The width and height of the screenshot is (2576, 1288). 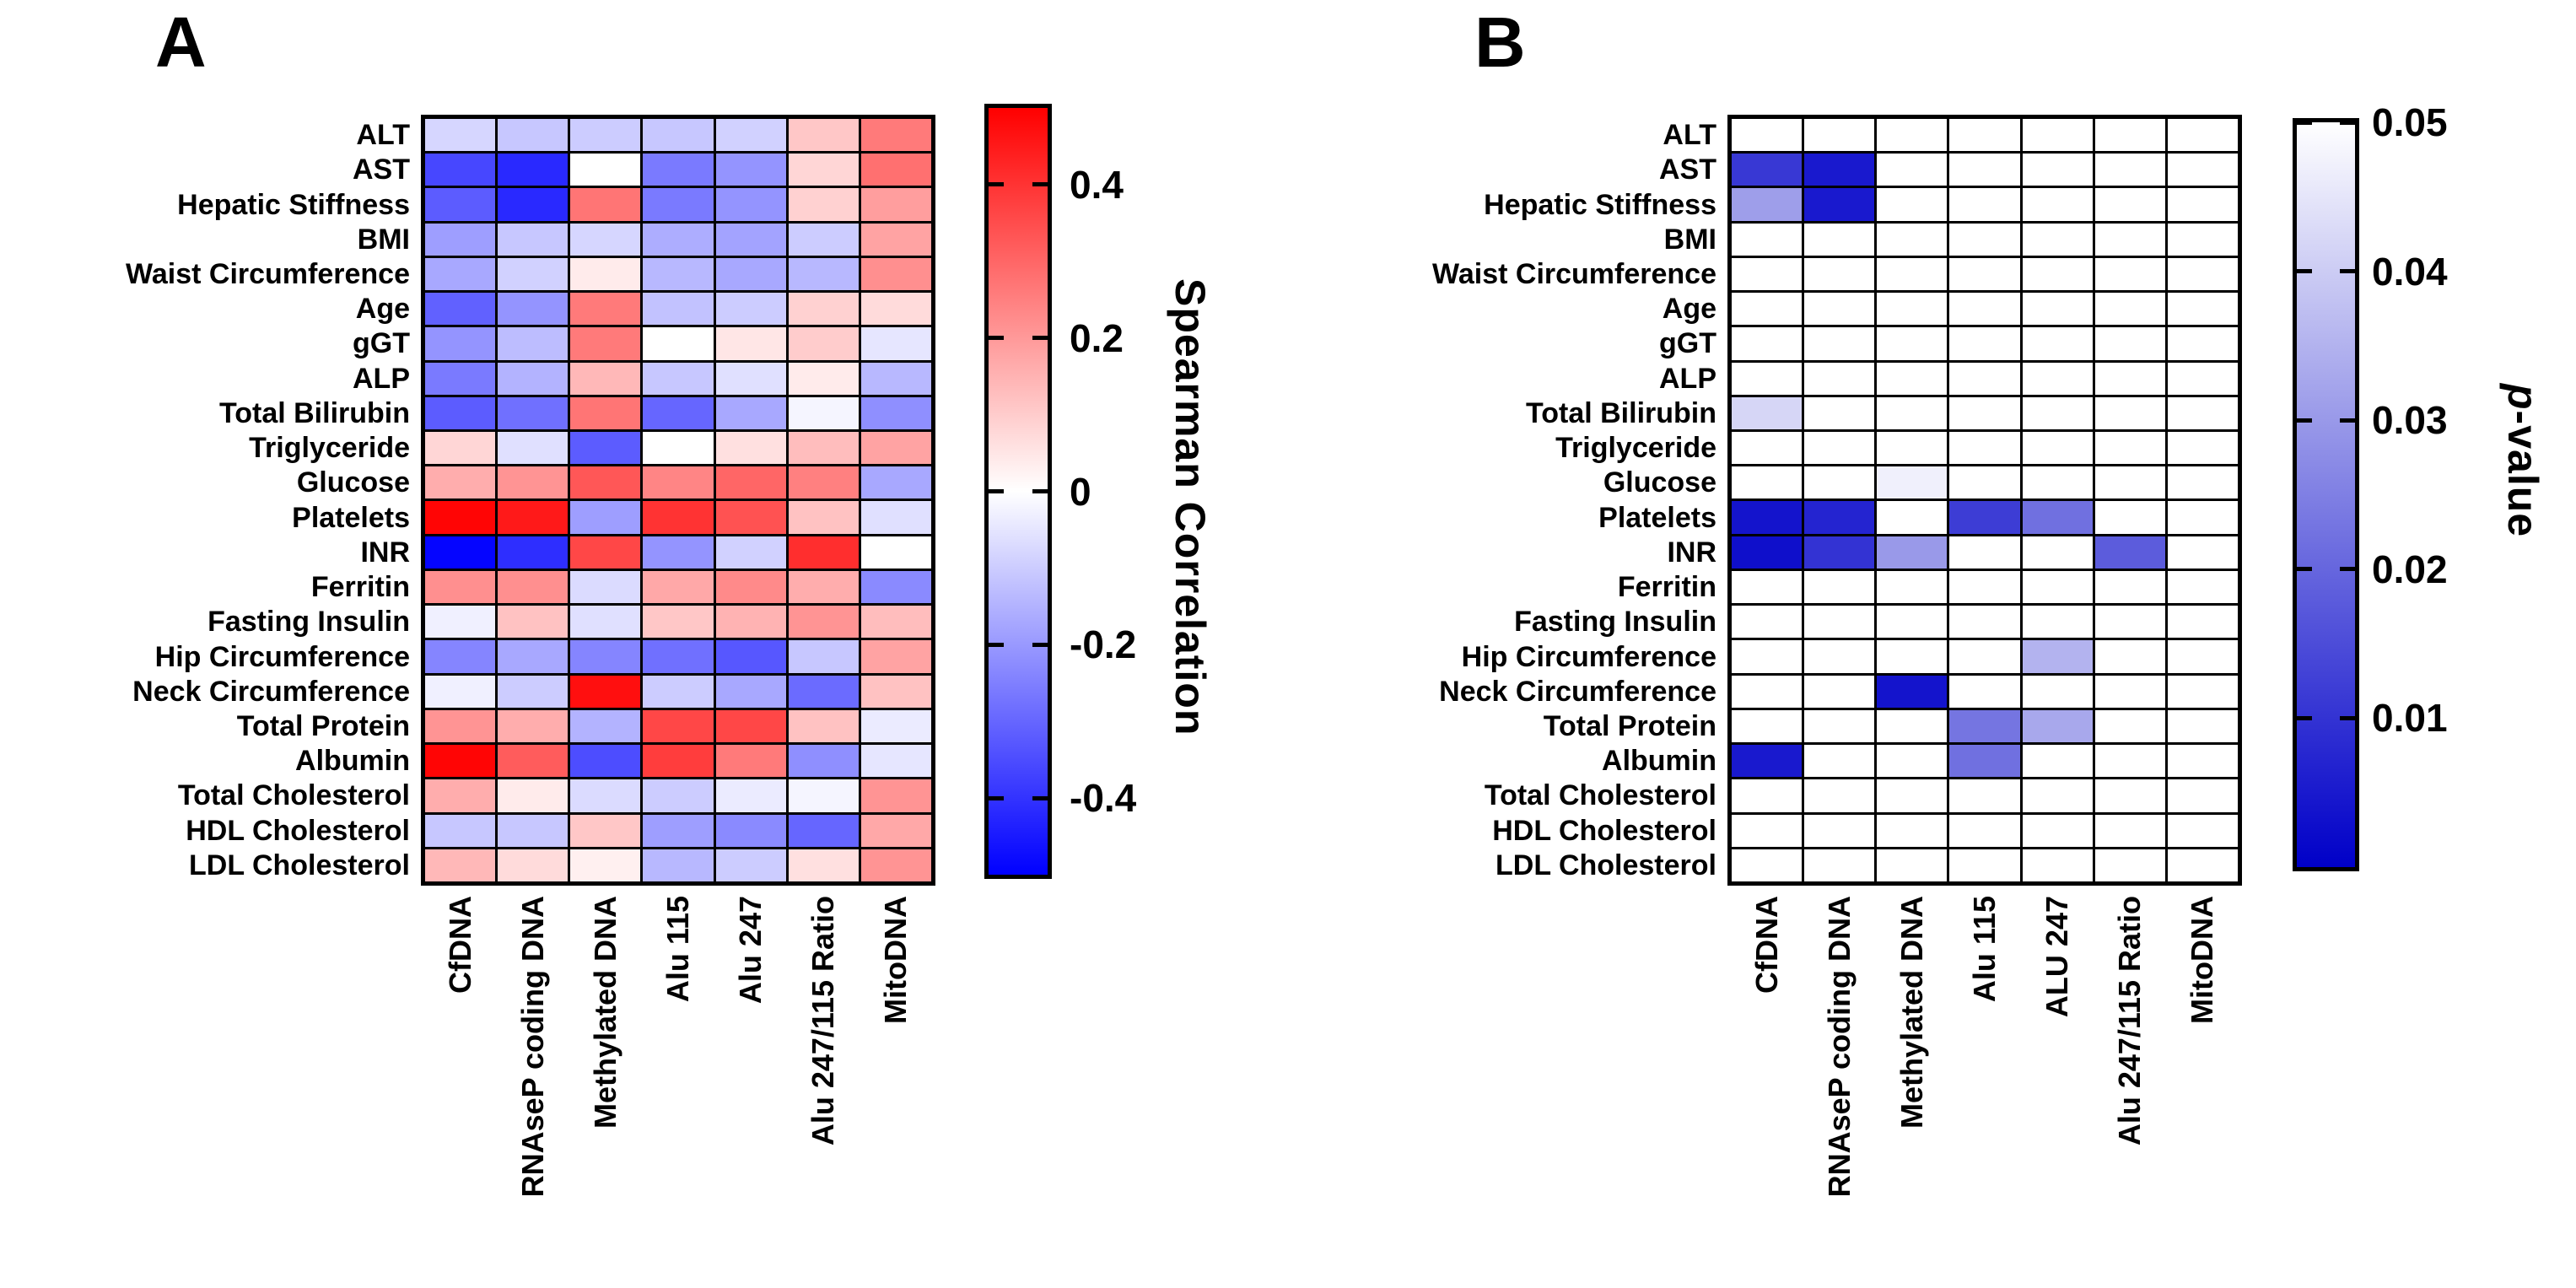 What do you see at coordinates (2410, 718) in the screenshot?
I see `colorbar-tick-label: 0.01` at bounding box center [2410, 718].